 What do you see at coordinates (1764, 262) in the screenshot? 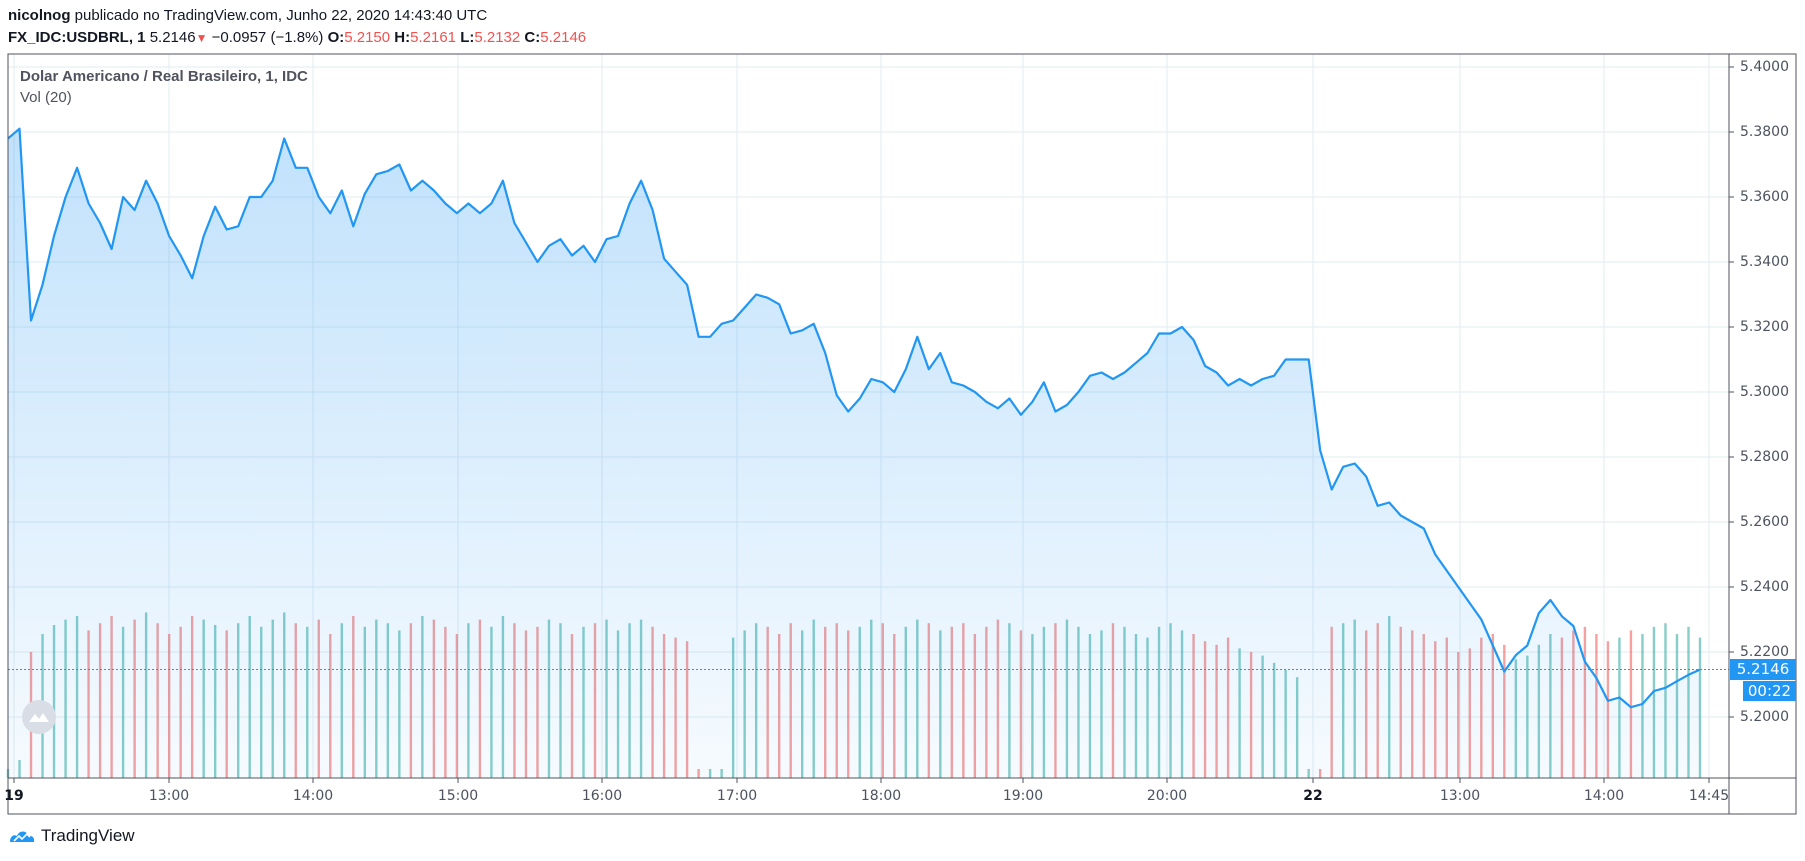
I see `price-tick-label: 5.3400` at bounding box center [1764, 262].